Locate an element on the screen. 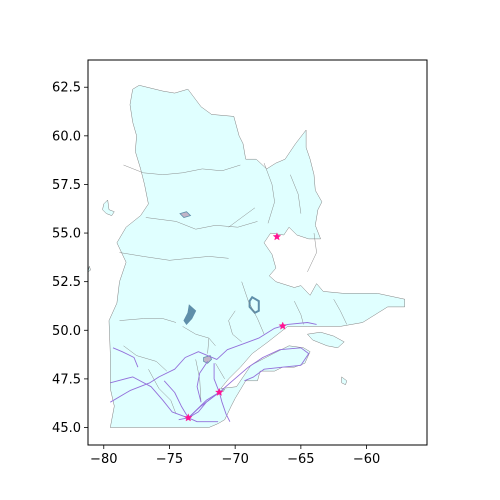  y-tick-label: 45.0 is located at coordinates (66, 428).